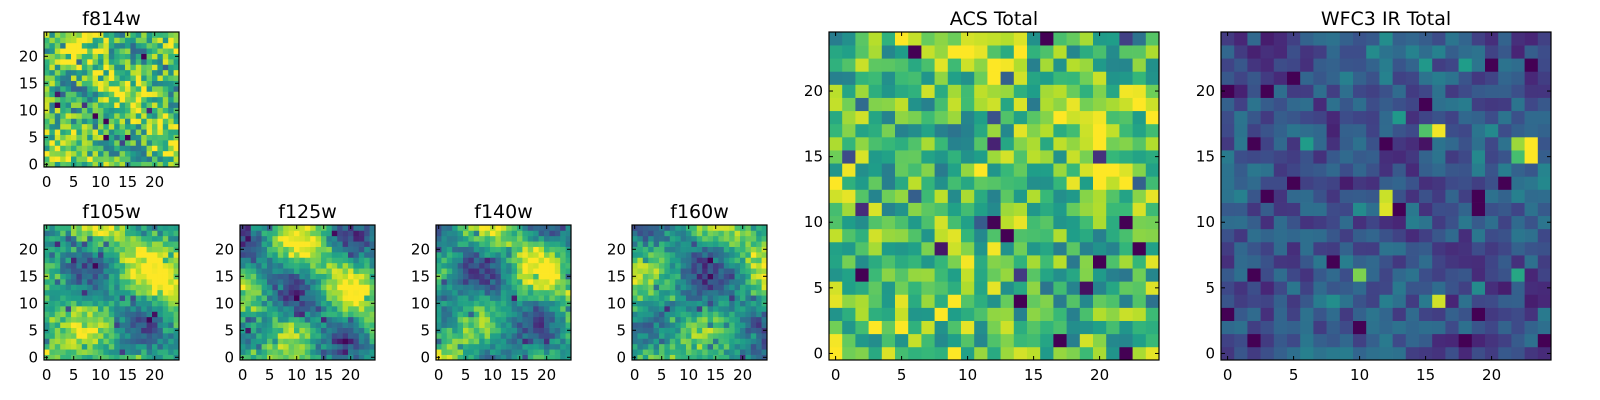  I want to click on x-tick-label: 0, so click(47, 375).